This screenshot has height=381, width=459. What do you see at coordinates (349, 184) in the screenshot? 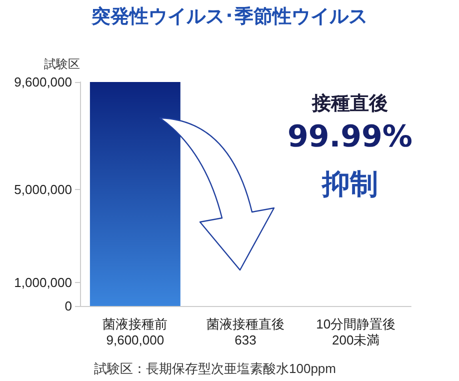
I see `annotation: 抑制` at bounding box center [349, 184].